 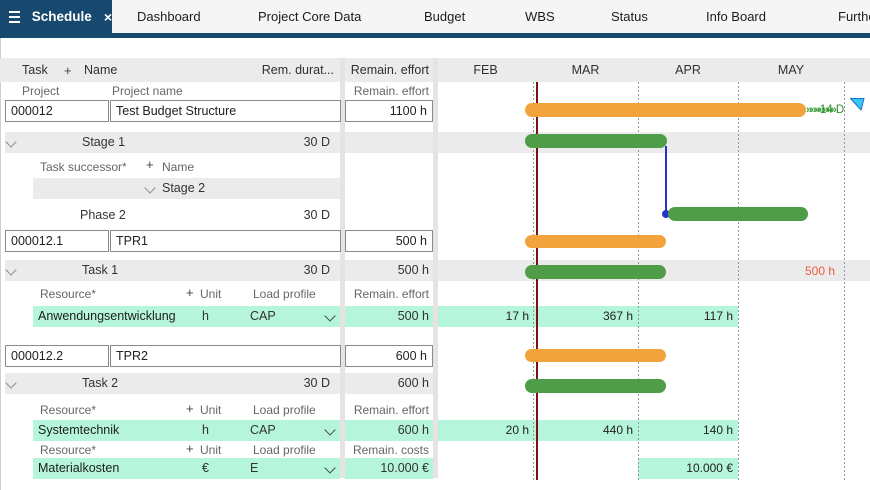 I want to click on slack-arrows-icon: »»»»»»», so click(x=821, y=110).